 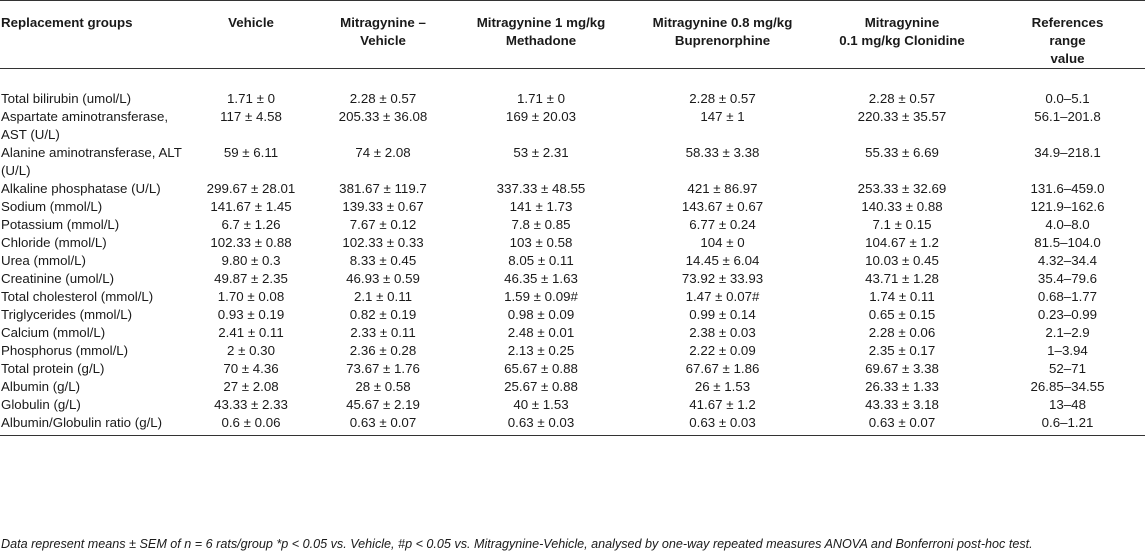 What do you see at coordinates (251, 152) in the screenshot?
I see `table-cell: 59 ± 6.11` at bounding box center [251, 152].